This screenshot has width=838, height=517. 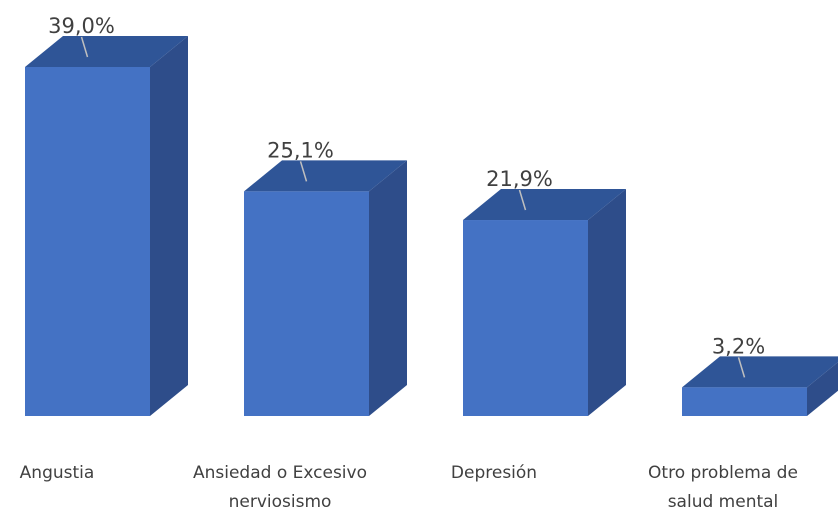 I want to click on x-axis-label-line: Depresión, so click(x=494, y=473).